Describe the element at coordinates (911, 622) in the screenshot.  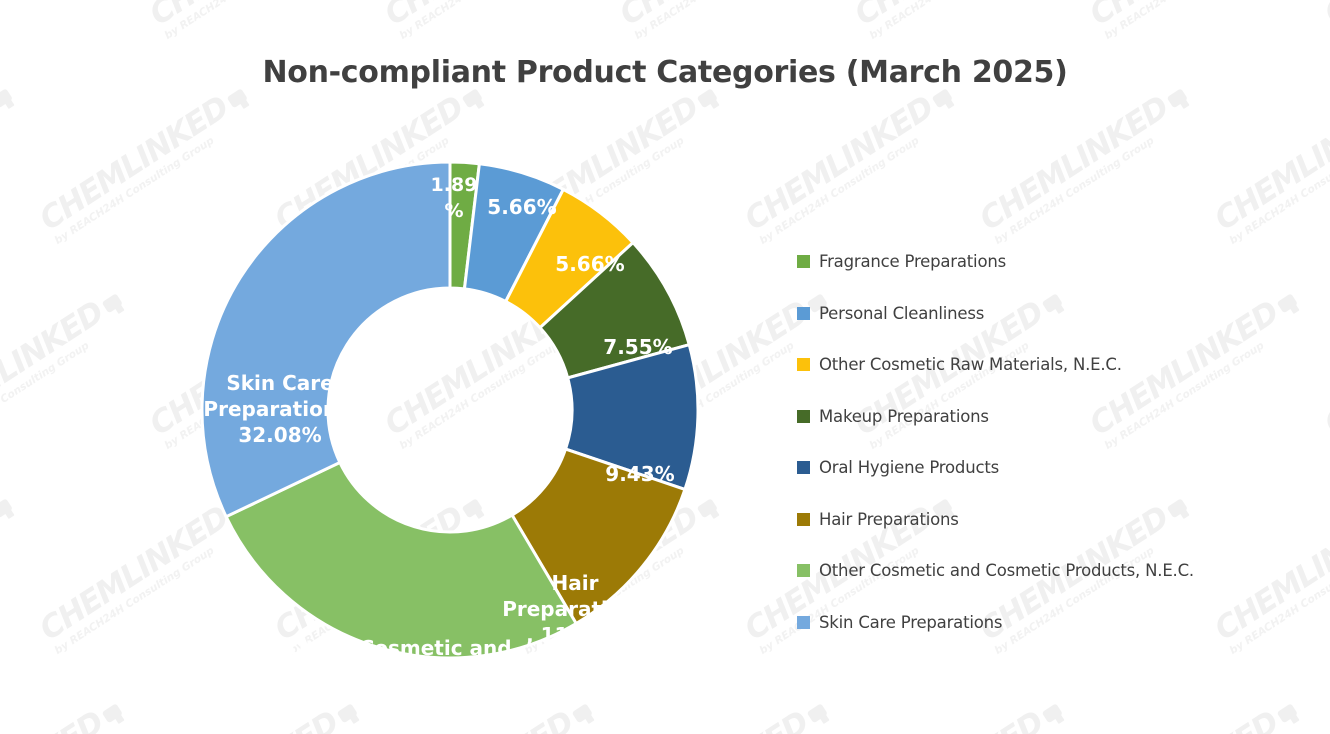
I see `legend-item-label: Skin Care Preparations` at that location.